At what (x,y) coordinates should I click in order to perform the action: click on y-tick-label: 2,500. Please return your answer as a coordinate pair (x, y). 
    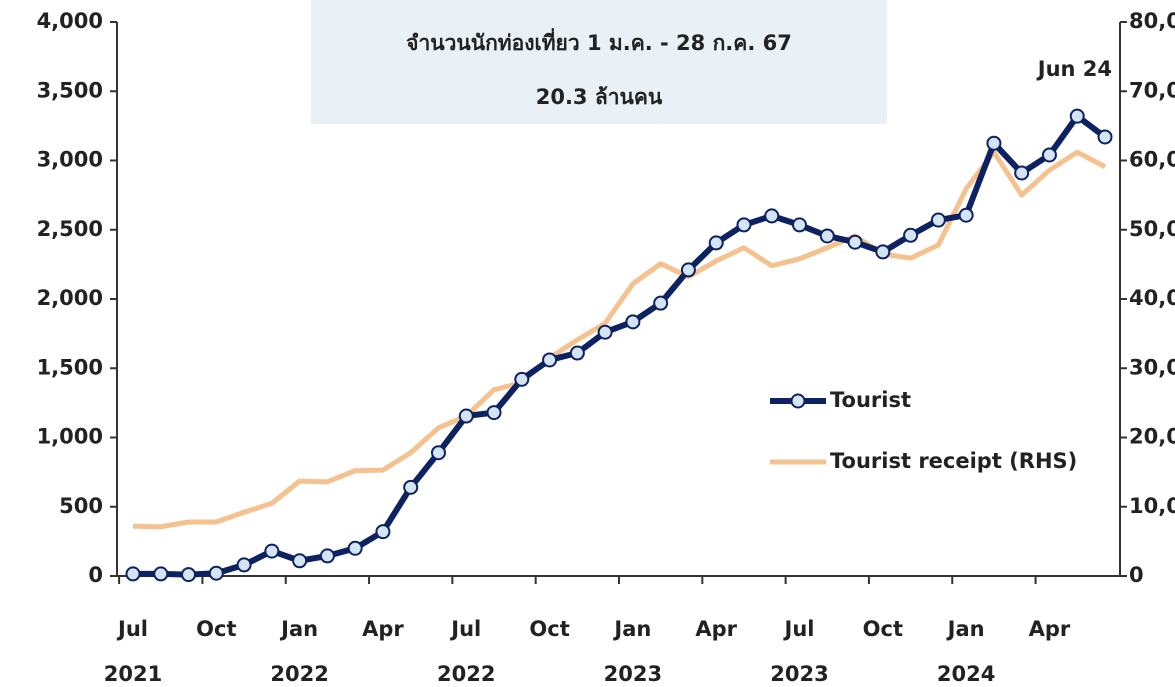
    Looking at the image, I should click on (70, 229).